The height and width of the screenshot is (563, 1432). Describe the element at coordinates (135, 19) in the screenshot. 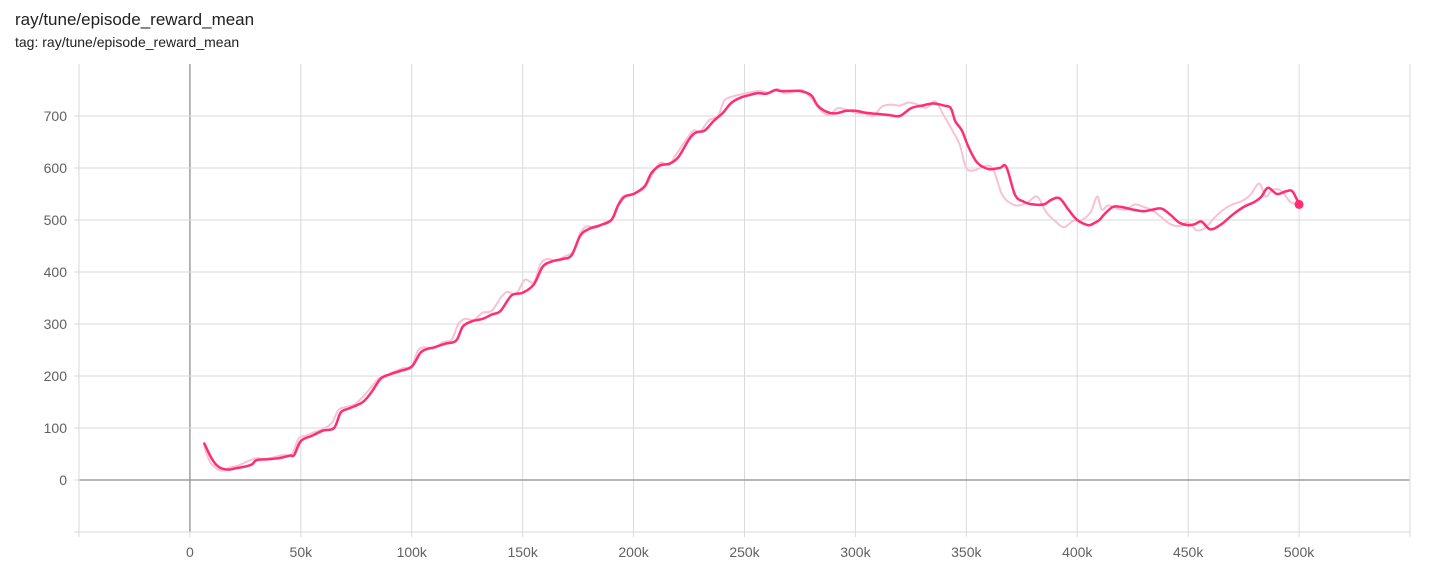

I see `chart-title: ray/tune/episode_reward_mean` at that location.